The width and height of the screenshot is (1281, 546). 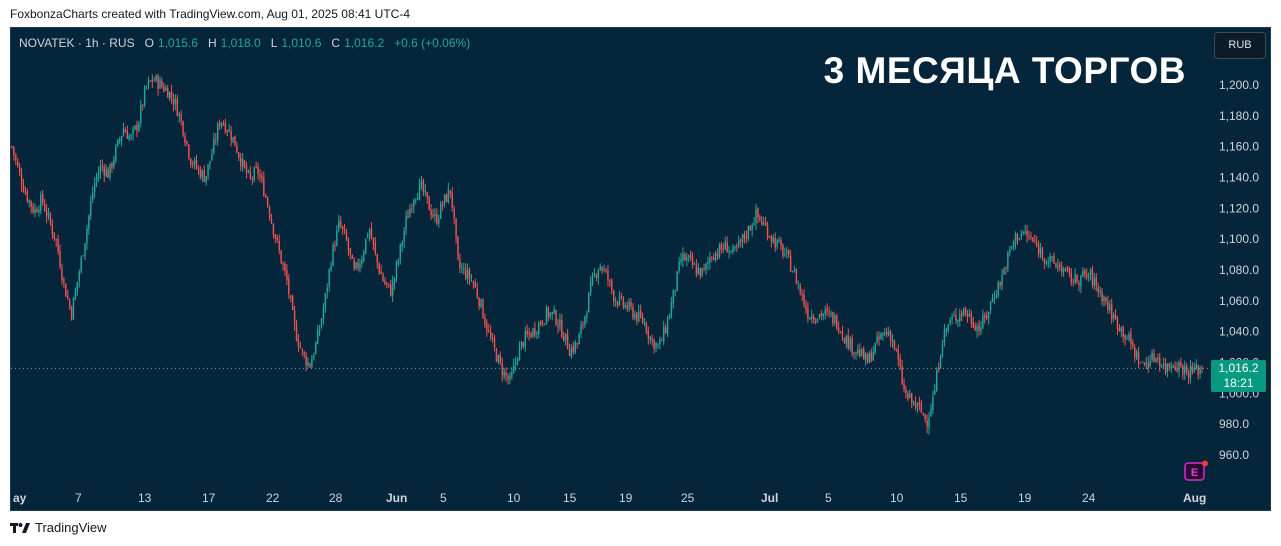 I want to click on x-tick-label: Aug, so click(x=1194, y=498).